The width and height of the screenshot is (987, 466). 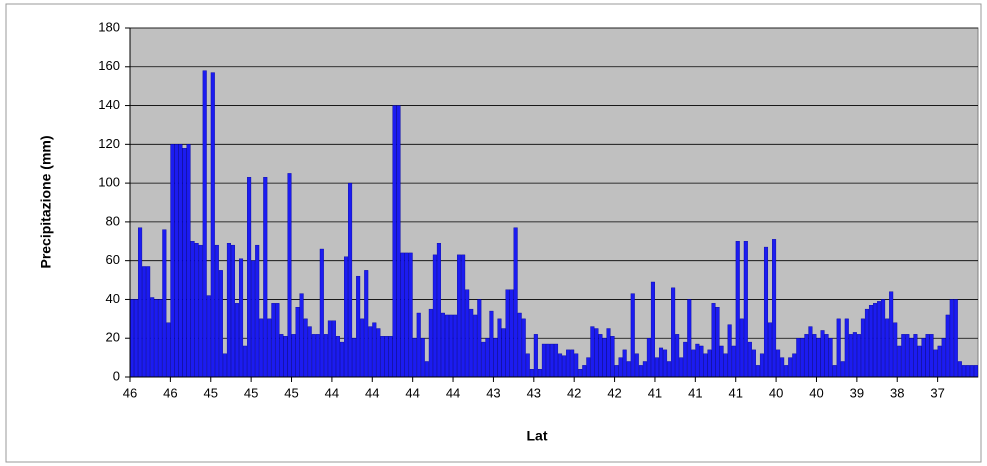 What do you see at coordinates (574, 392) in the screenshot?
I see `x-tick-label: 42` at bounding box center [574, 392].